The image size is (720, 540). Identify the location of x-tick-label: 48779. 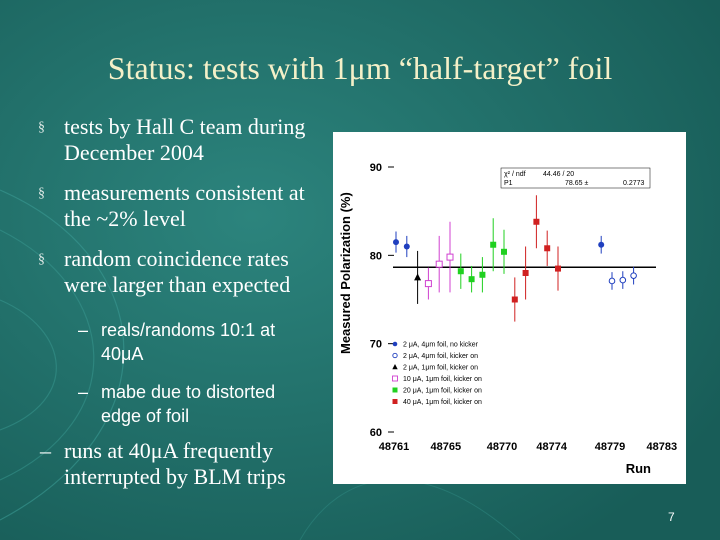
(610, 447).